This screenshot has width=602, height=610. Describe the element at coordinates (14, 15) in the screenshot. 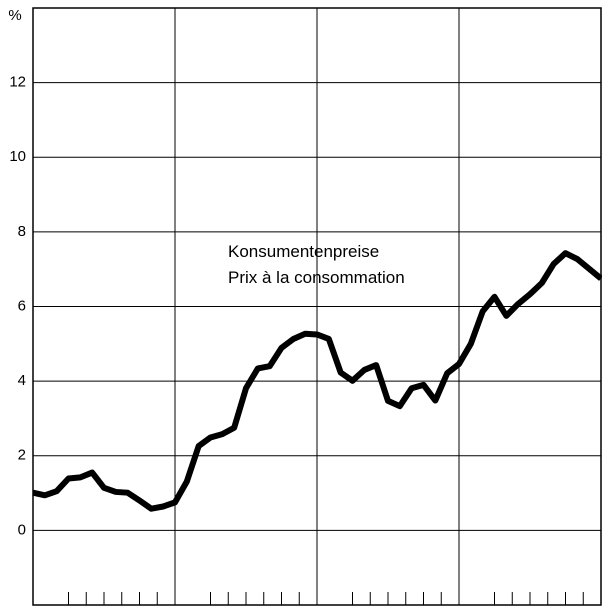

I see `y-axis-label: %` at that location.